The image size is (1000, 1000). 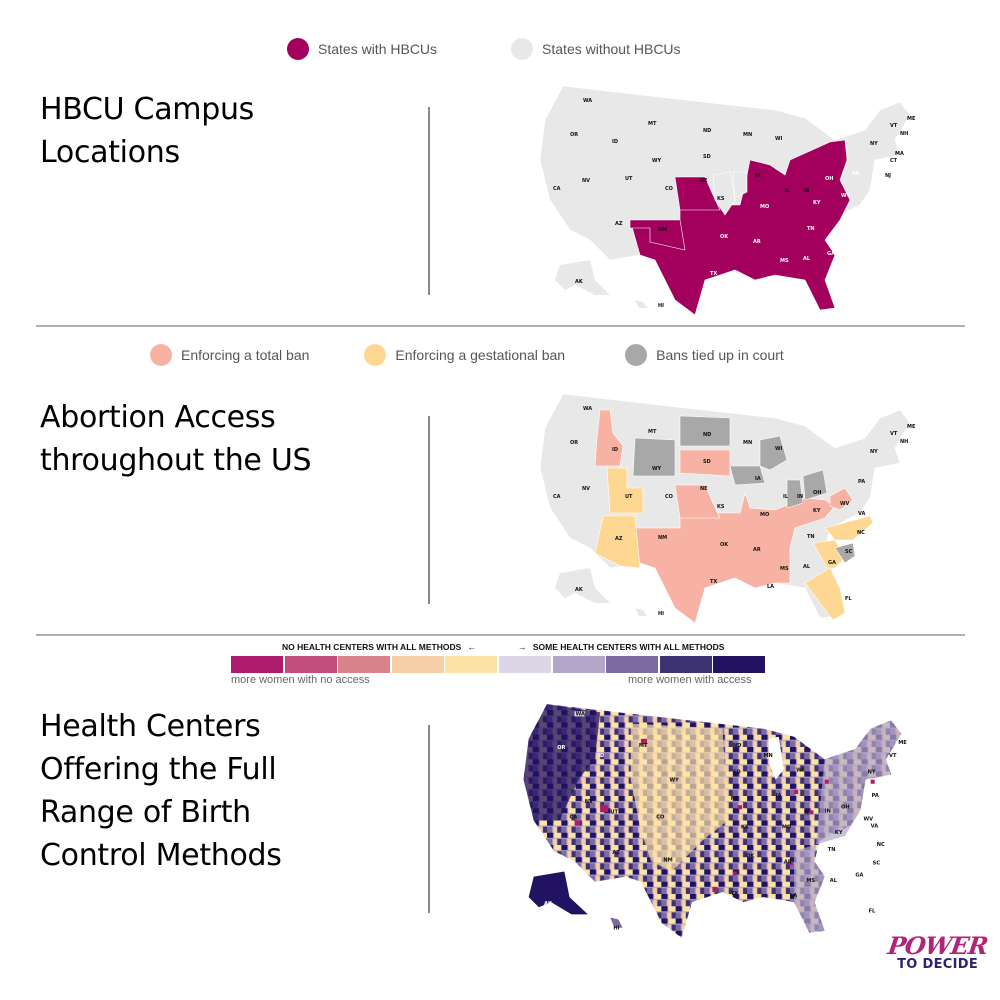 What do you see at coordinates (429, 819) in the screenshot?
I see `section-3-vertical-divider` at bounding box center [429, 819].